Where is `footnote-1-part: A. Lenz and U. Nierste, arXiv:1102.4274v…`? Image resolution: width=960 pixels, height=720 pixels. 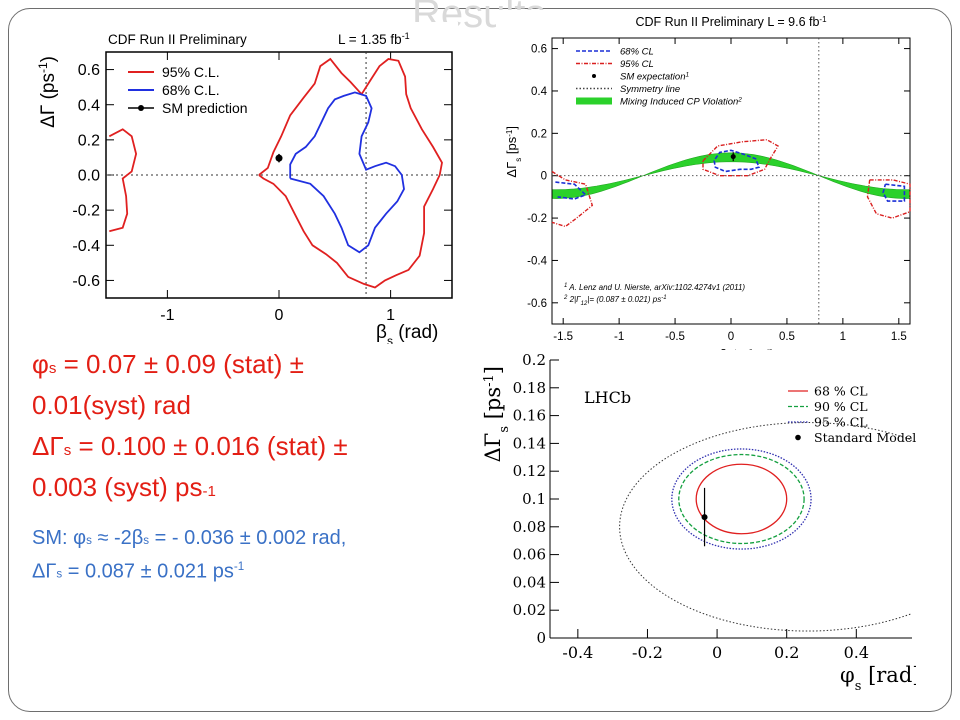 footnote-1-part: A. Lenz and U. Nierste, arXiv:1102.4274v… is located at coordinates (656, 287).